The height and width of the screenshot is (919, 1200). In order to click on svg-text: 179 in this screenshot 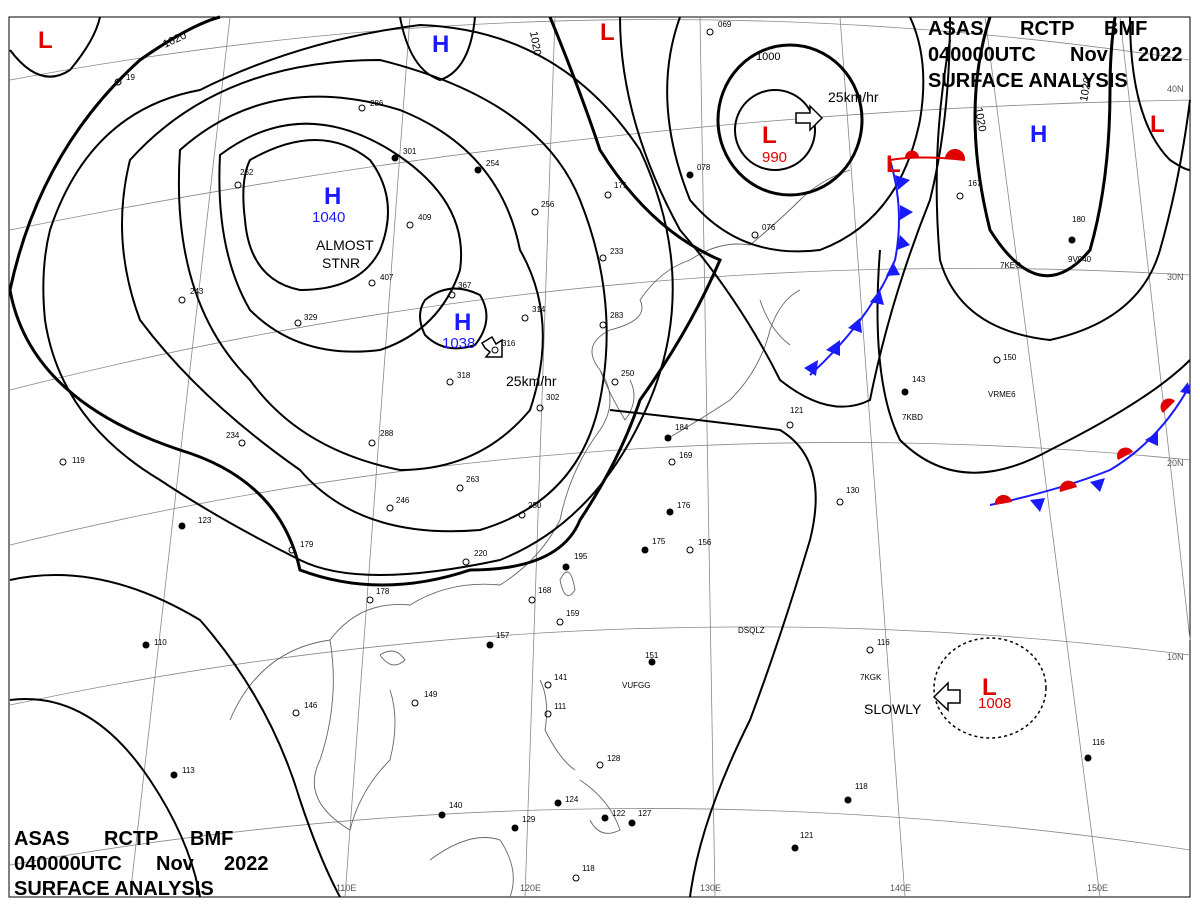, I will do `click(307, 544)`.